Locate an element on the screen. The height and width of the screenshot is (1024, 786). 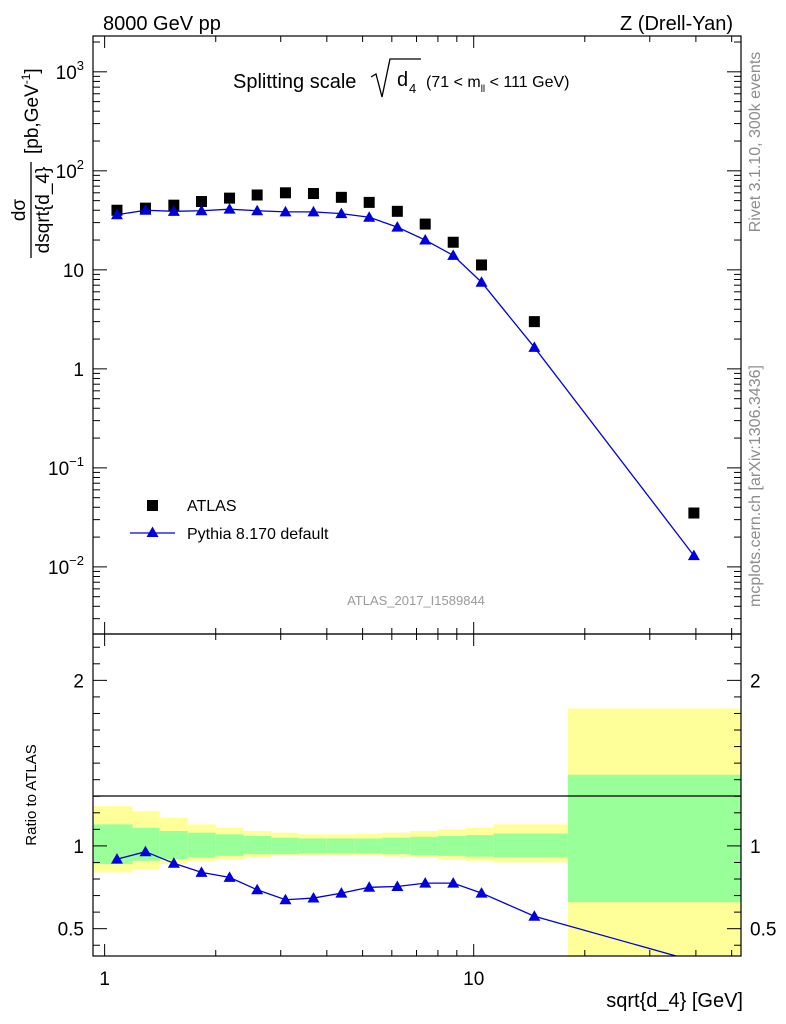
sqrt-symbol: d is located at coordinates (402, 80).